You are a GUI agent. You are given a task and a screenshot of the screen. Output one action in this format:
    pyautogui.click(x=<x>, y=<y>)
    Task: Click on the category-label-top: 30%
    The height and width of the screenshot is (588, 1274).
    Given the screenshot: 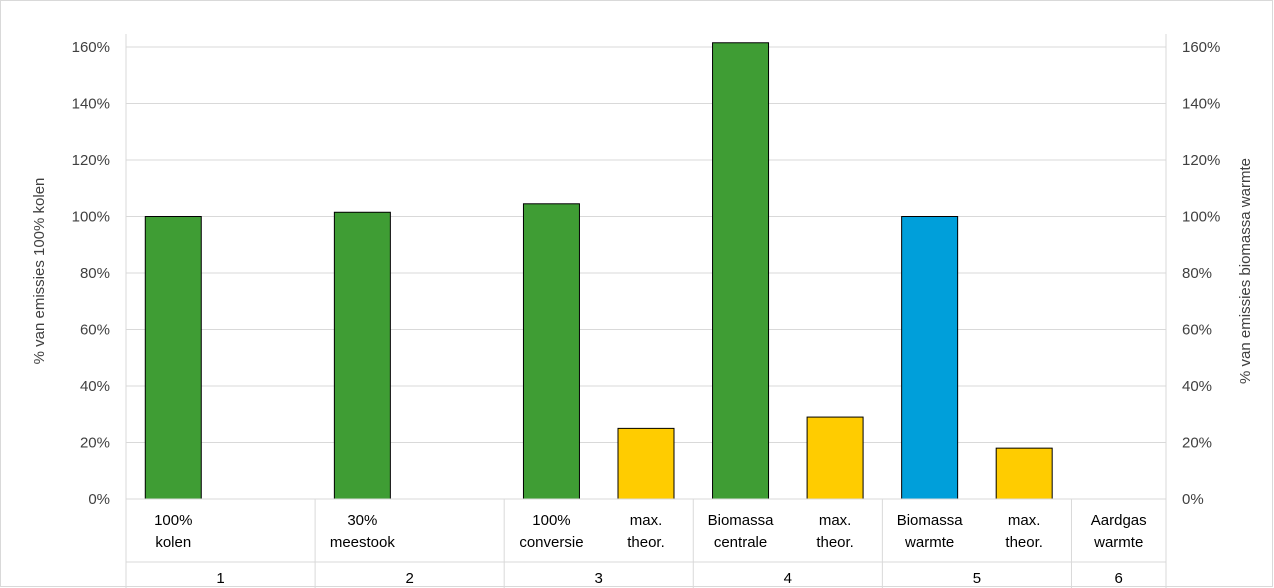 What is the action you would take?
    pyautogui.click(x=362, y=520)
    